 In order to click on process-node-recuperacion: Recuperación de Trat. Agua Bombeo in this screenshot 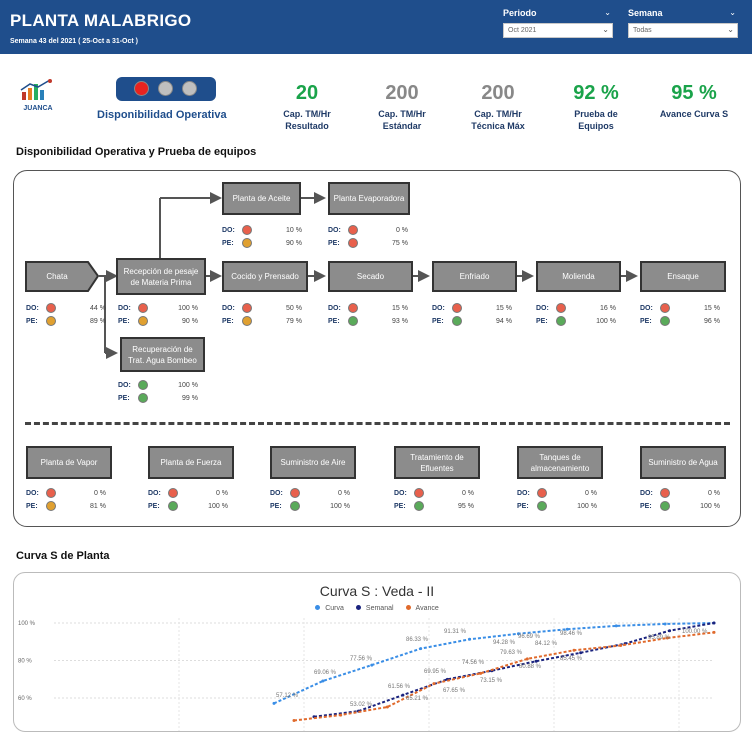, I will do `click(162, 354)`.